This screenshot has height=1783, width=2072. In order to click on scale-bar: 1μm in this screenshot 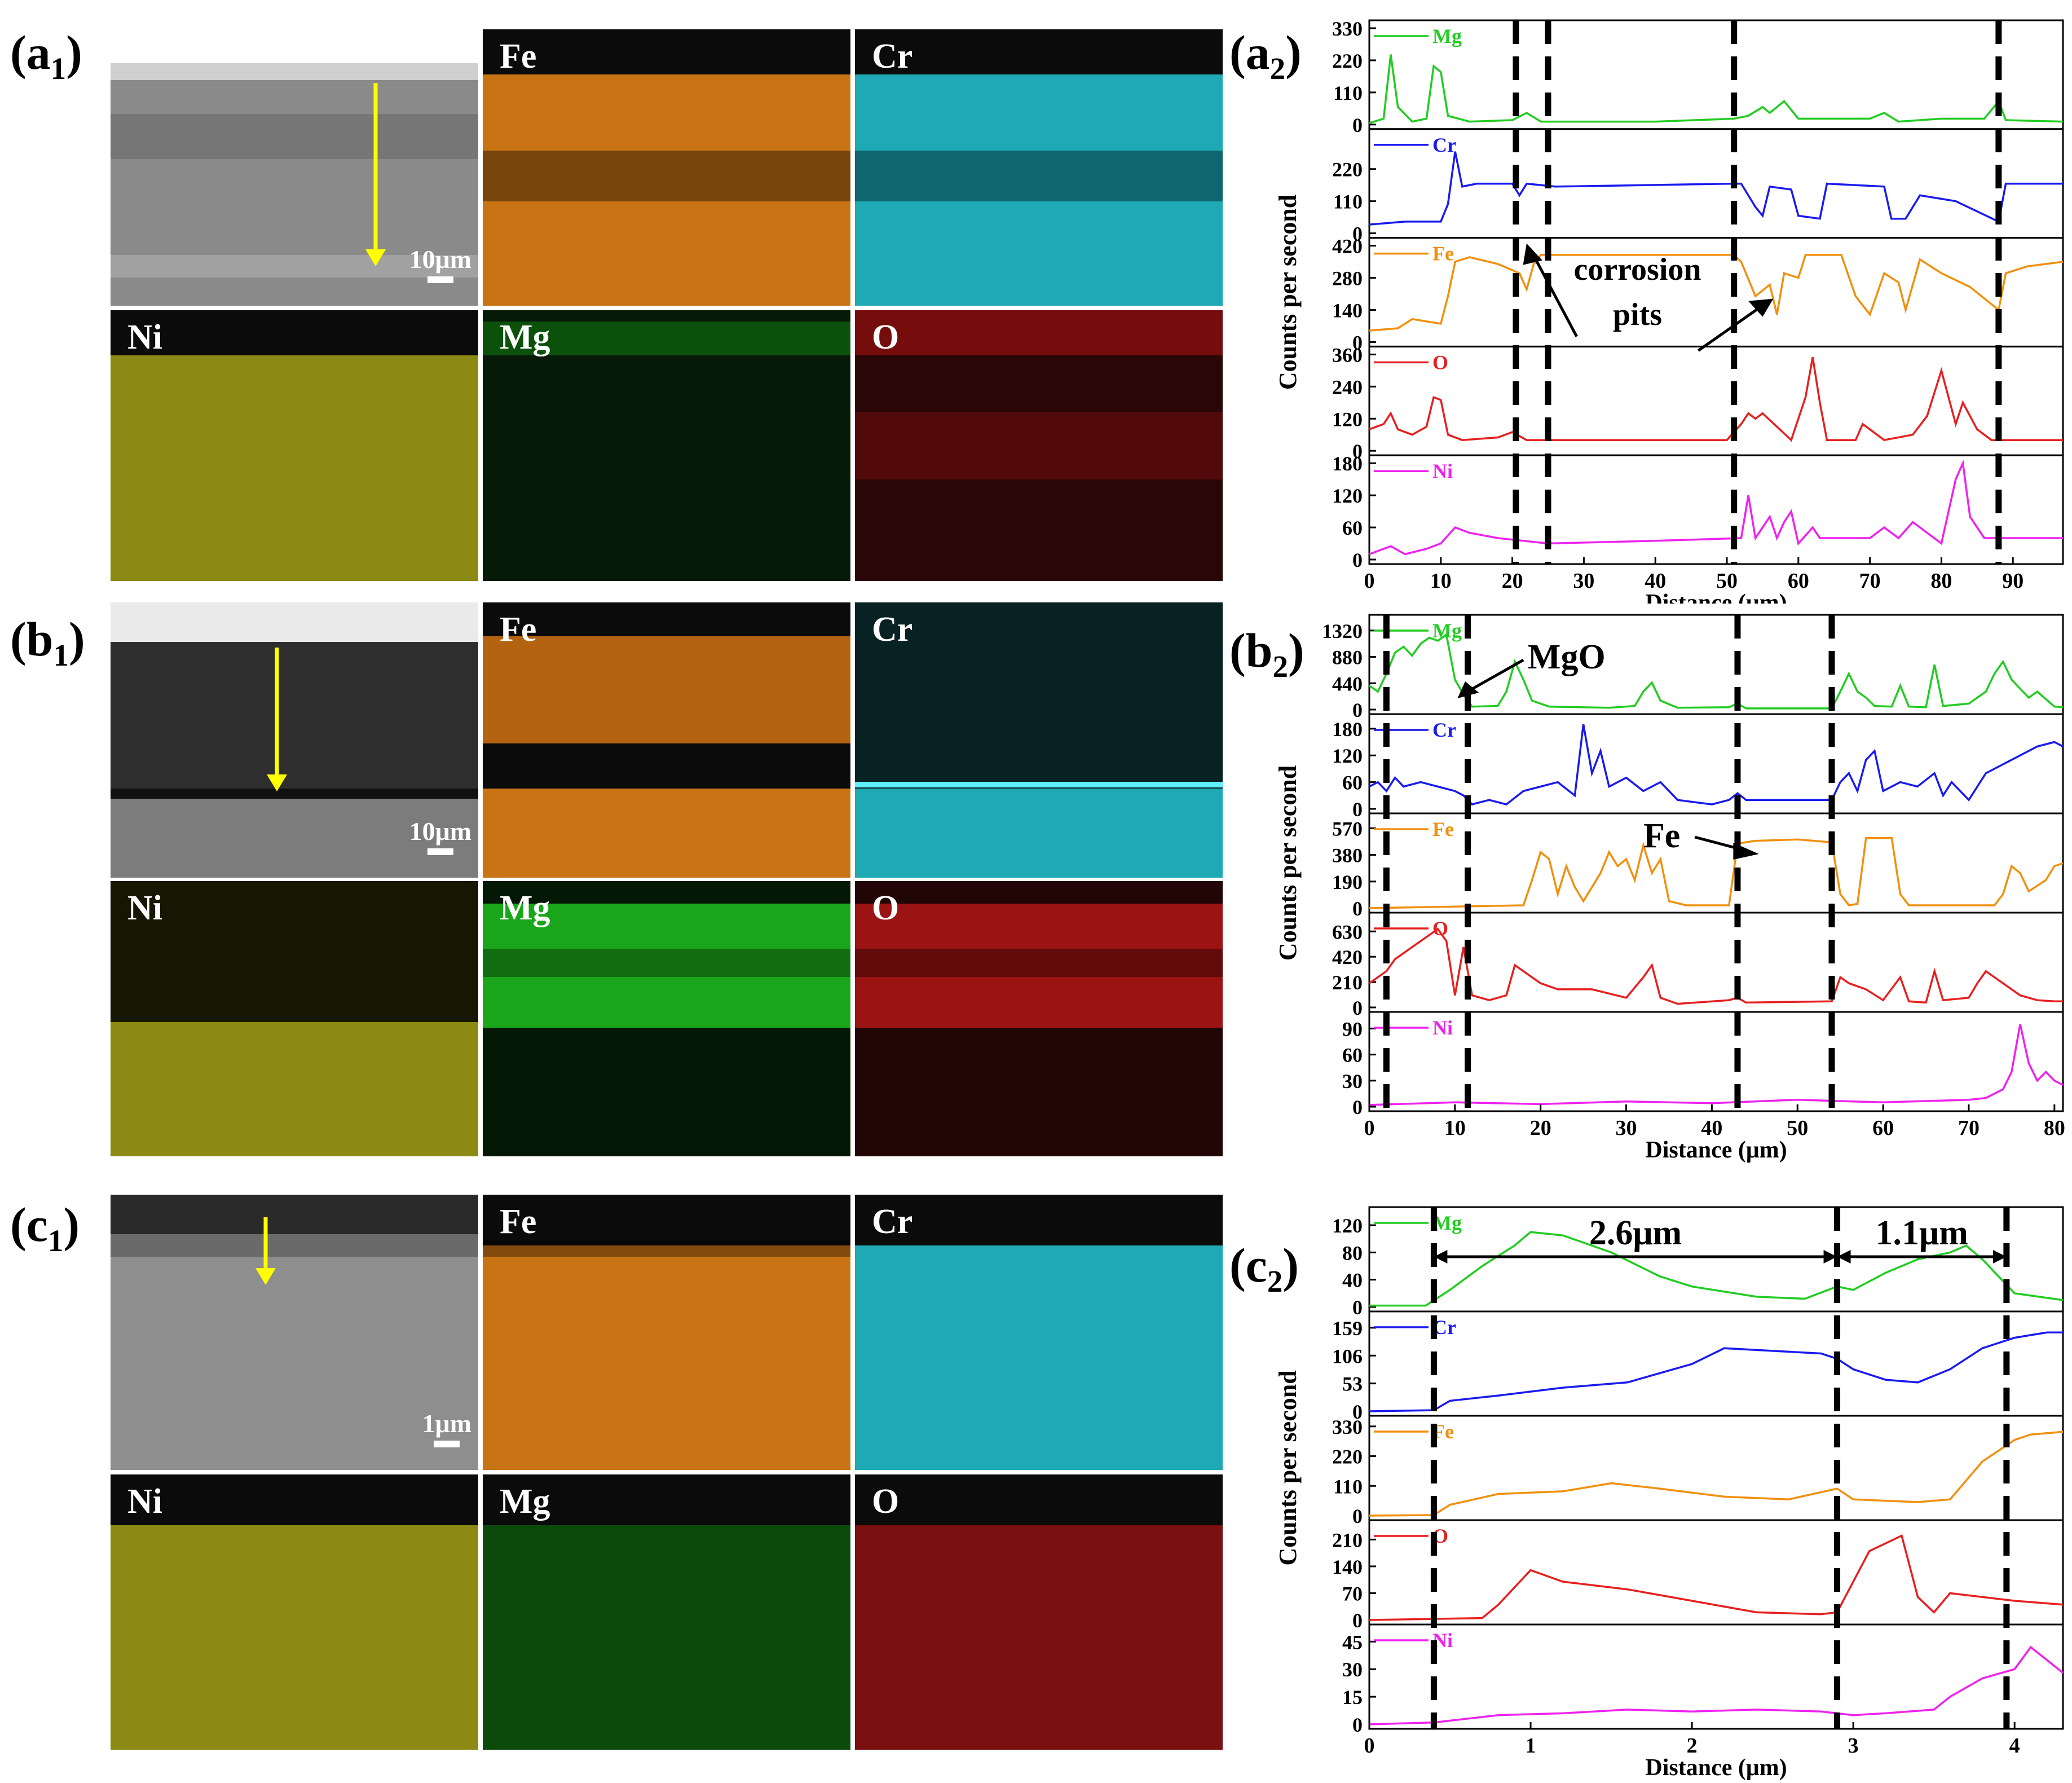, I will do `click(446, 1427)`.